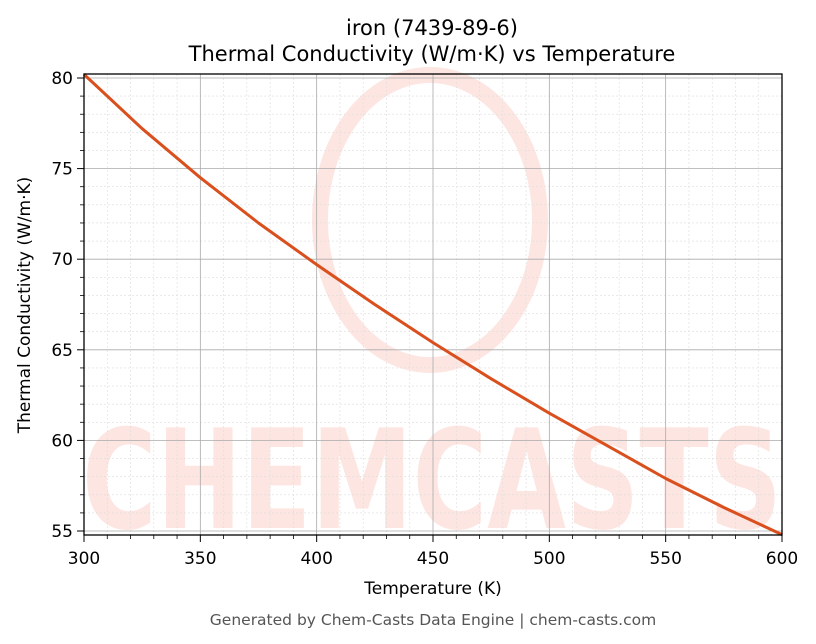  What do you see at coordinates (62, 79) in the screenshot?
I see `y-tick-label: 80` at bounding box center [62, 79].